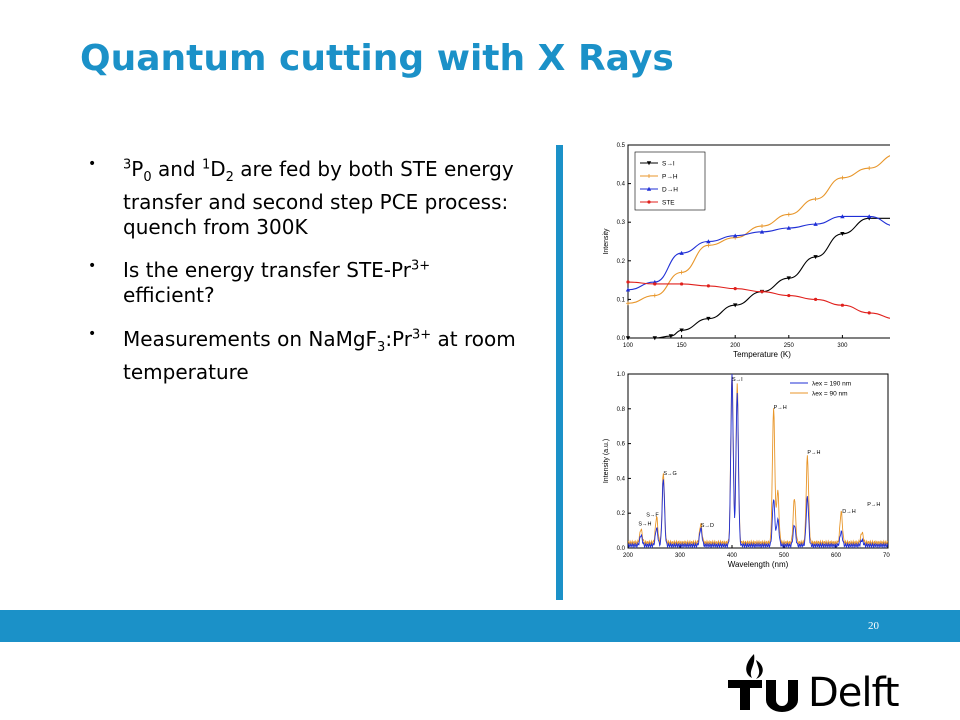 The width and height of the screenshot is (960, 720). What do you see at coordinates (644, 524) in the screenshot?
I see `peak-annotation: S→H` at bounding box center [644, 524].